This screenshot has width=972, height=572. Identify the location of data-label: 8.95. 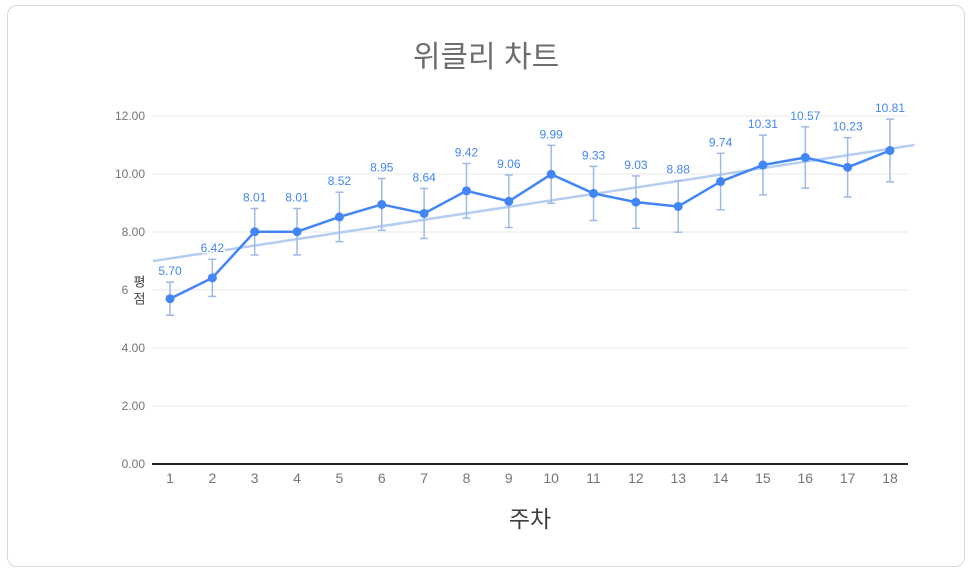
(382, 167).